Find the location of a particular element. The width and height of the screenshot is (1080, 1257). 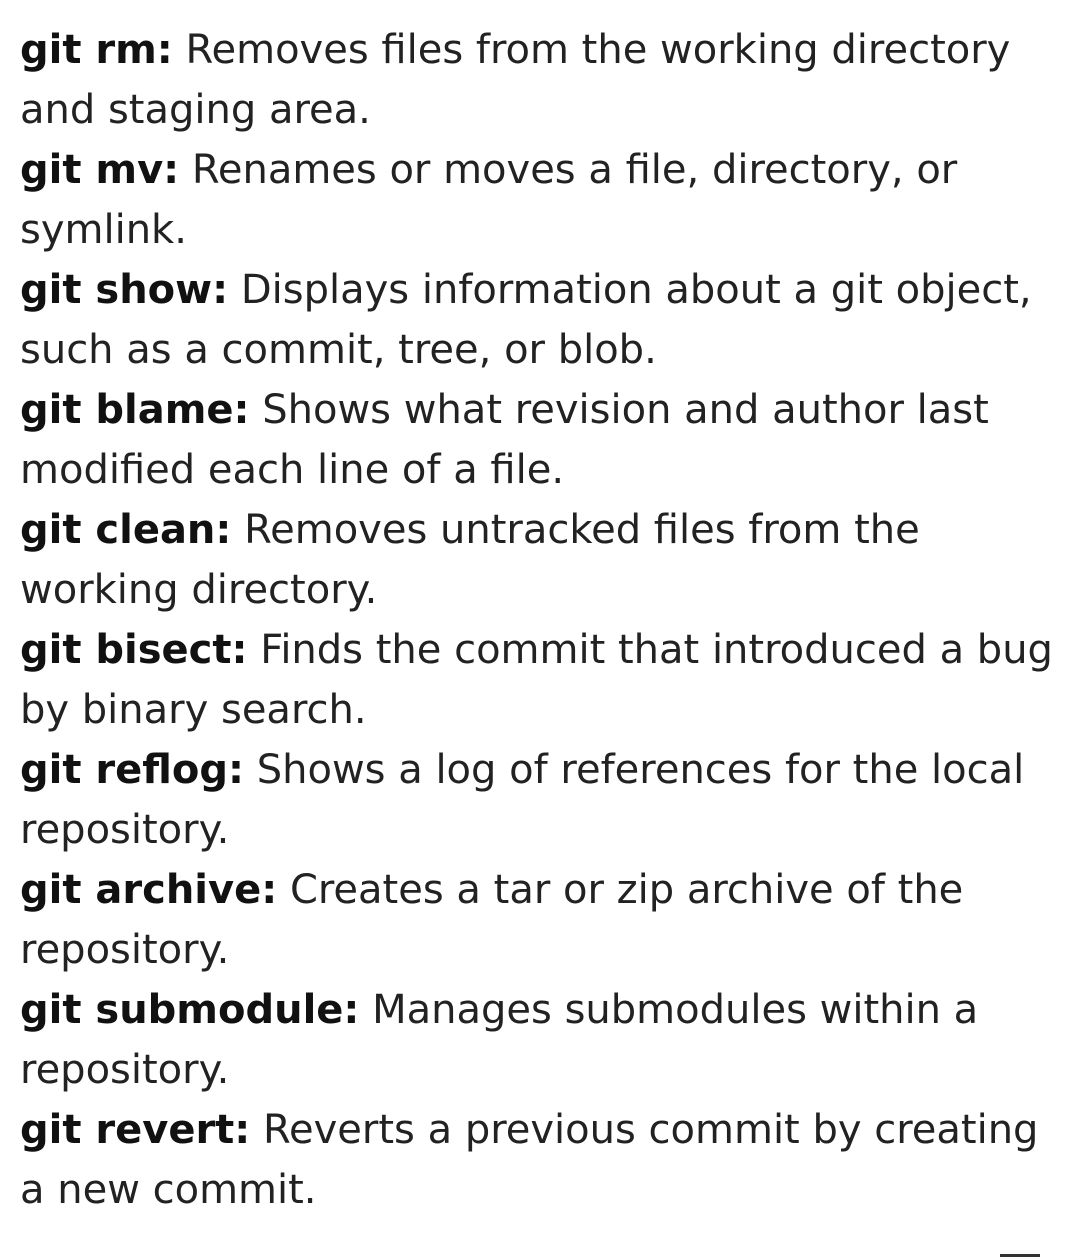

command-name: git submodule: is located at coordinates (190, 1010).